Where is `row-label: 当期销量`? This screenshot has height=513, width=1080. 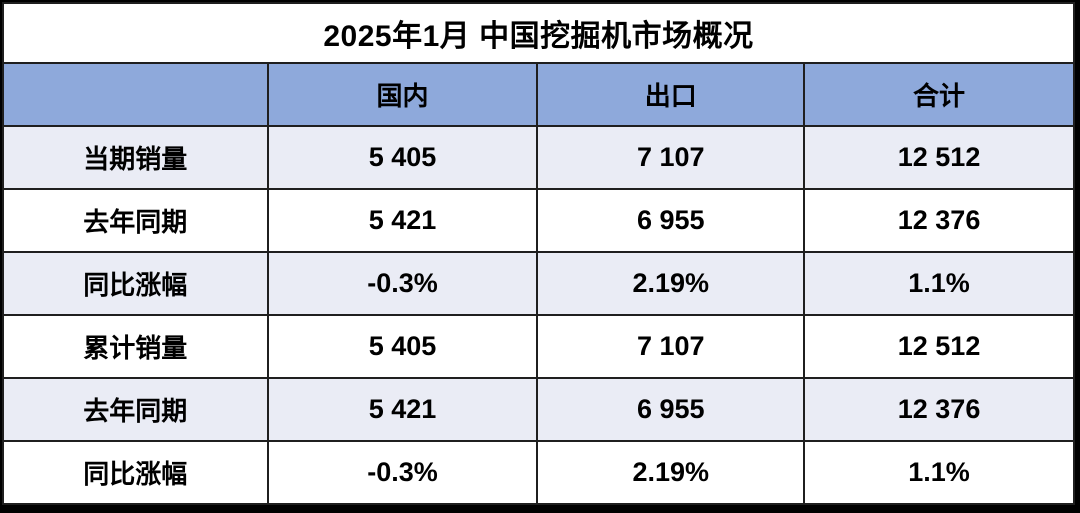
row-label: 当期销量 is located at coordinates (135, 157).